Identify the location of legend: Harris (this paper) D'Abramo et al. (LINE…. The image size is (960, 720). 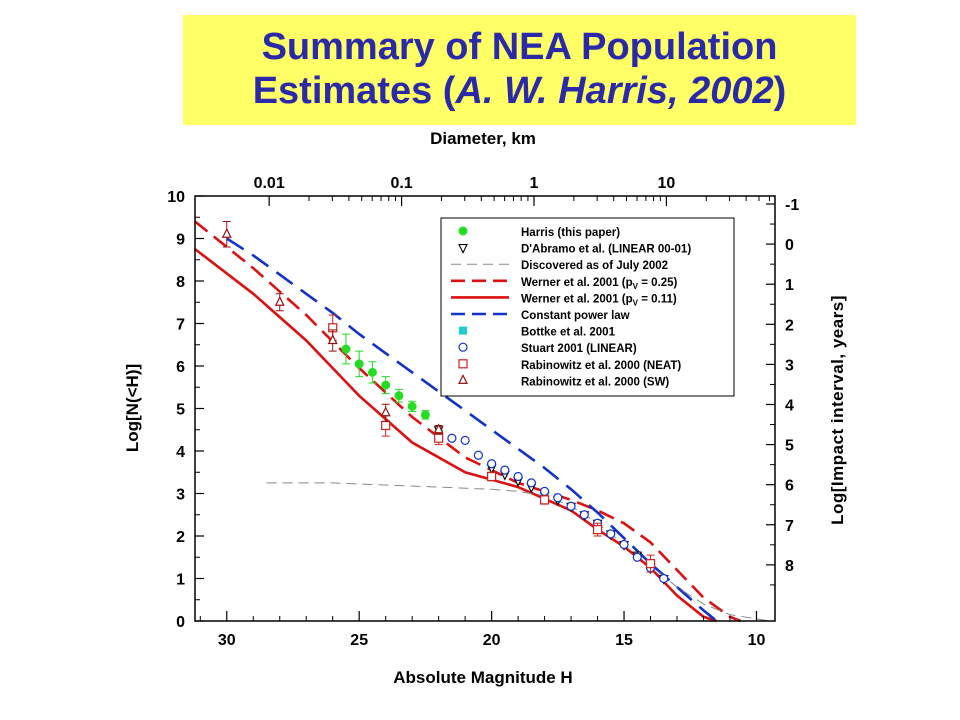
(587, 307).